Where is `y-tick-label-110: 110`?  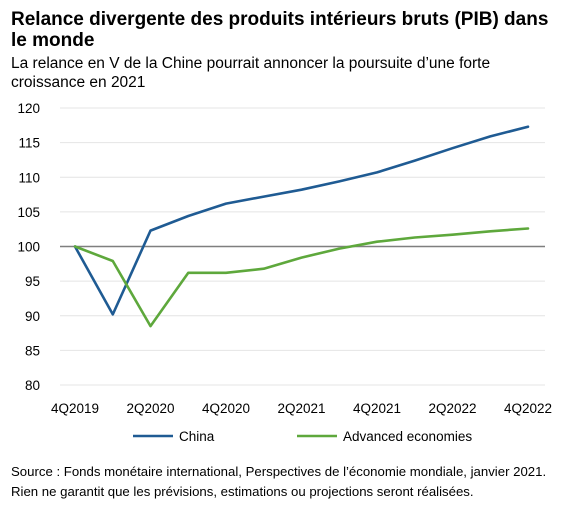
y-tick-label-110: 110 is located at coordinates (29, 177).